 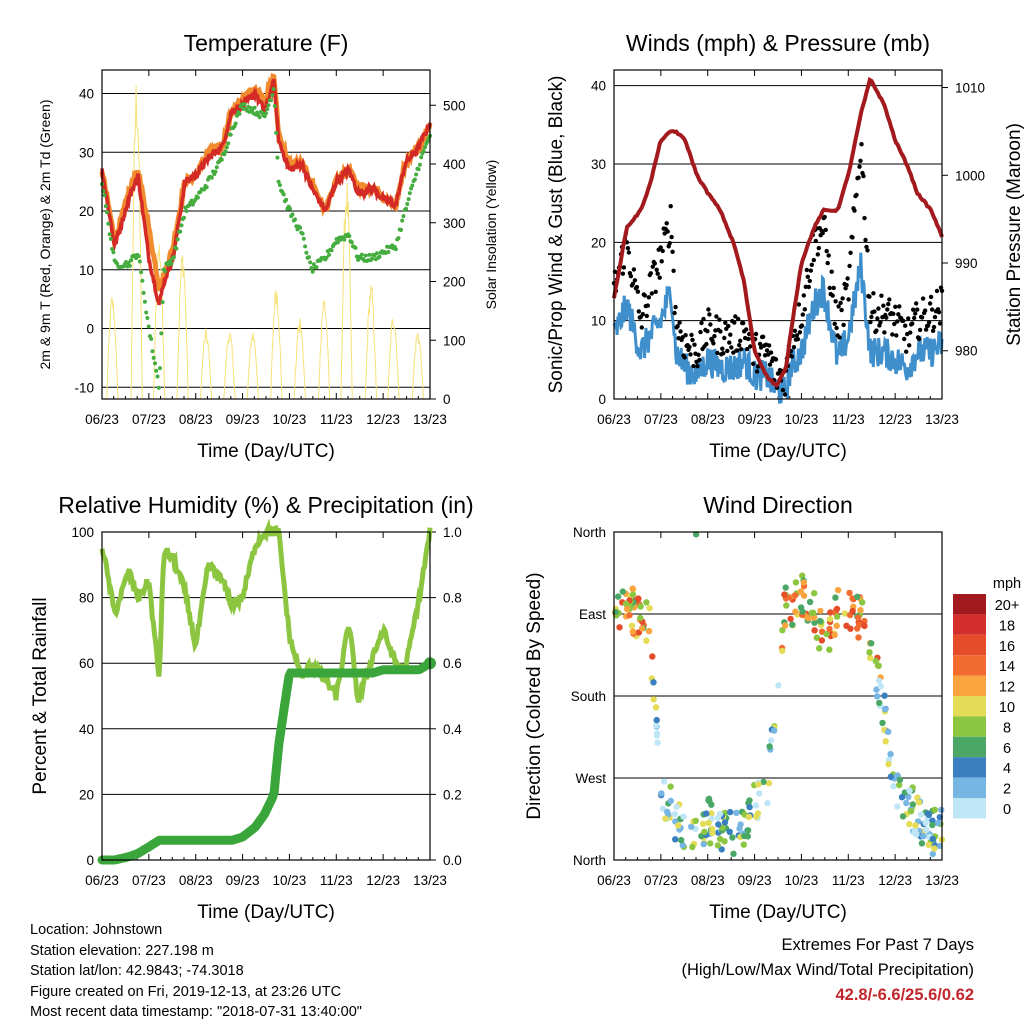 I want to click on direction-xtick-label: 06/23, so click(x=614, y=880).